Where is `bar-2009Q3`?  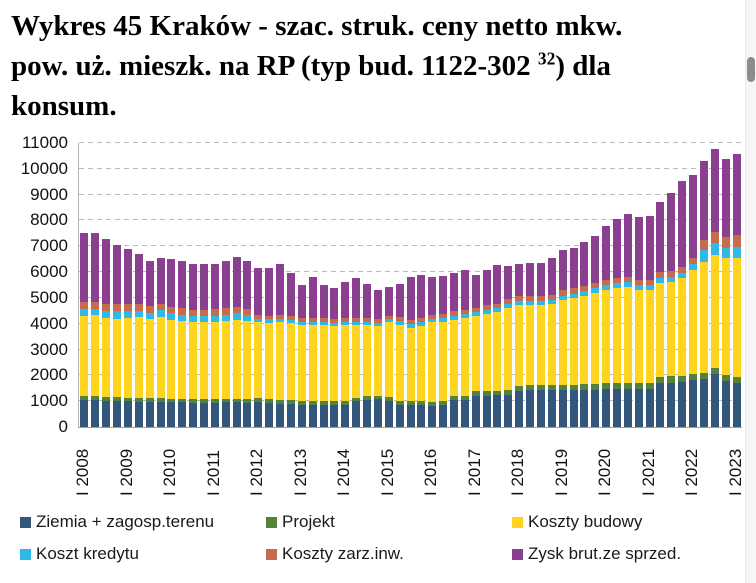 bar-2009Q3 is located at coordinates (149, 344).